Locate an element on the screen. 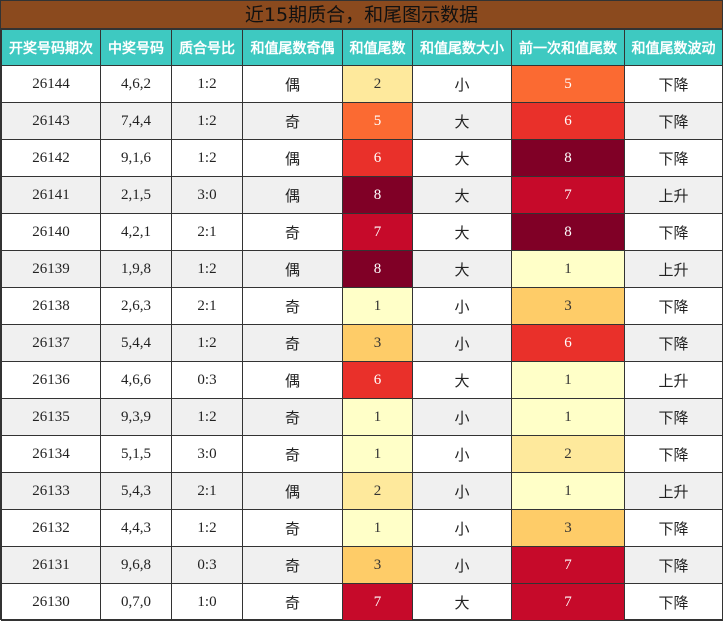 The width and height of the screenshot is (723, 621). heat-cell: 3 is located at coordinates (568, 306).